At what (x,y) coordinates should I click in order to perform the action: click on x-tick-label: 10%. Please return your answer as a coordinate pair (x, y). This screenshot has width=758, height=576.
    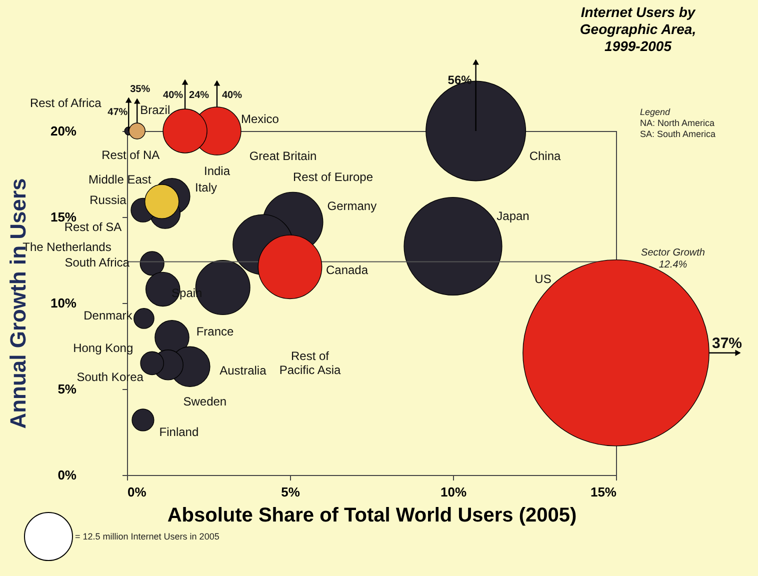
    Looking at the image, I should click on (453, 492).